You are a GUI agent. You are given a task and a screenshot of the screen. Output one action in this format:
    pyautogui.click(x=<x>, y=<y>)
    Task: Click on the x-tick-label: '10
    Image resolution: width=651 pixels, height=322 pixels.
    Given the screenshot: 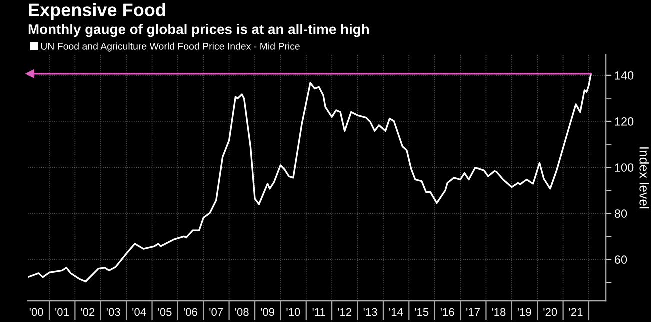 What is the action you would take?
    pyautogui.click(x=293, y=312)
    